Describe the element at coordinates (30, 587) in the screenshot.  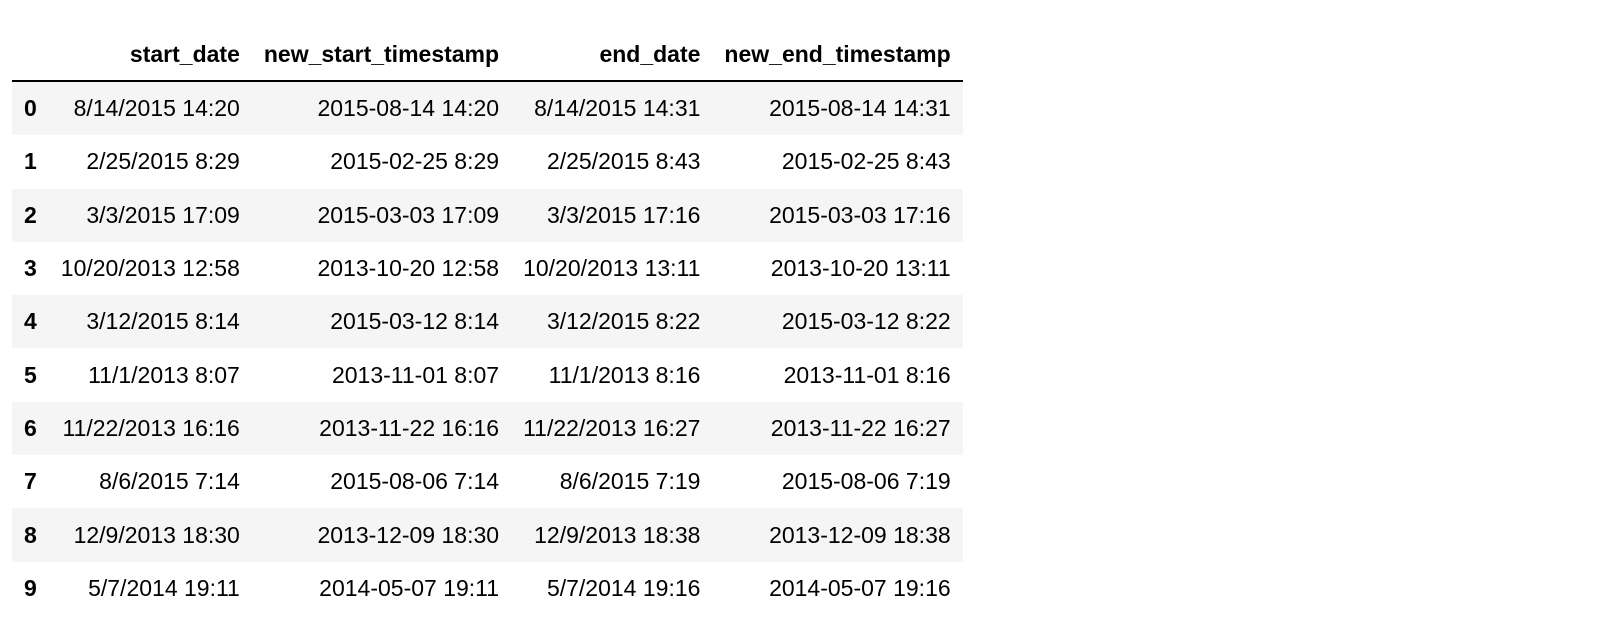
I see `row-index: 9` at that location.